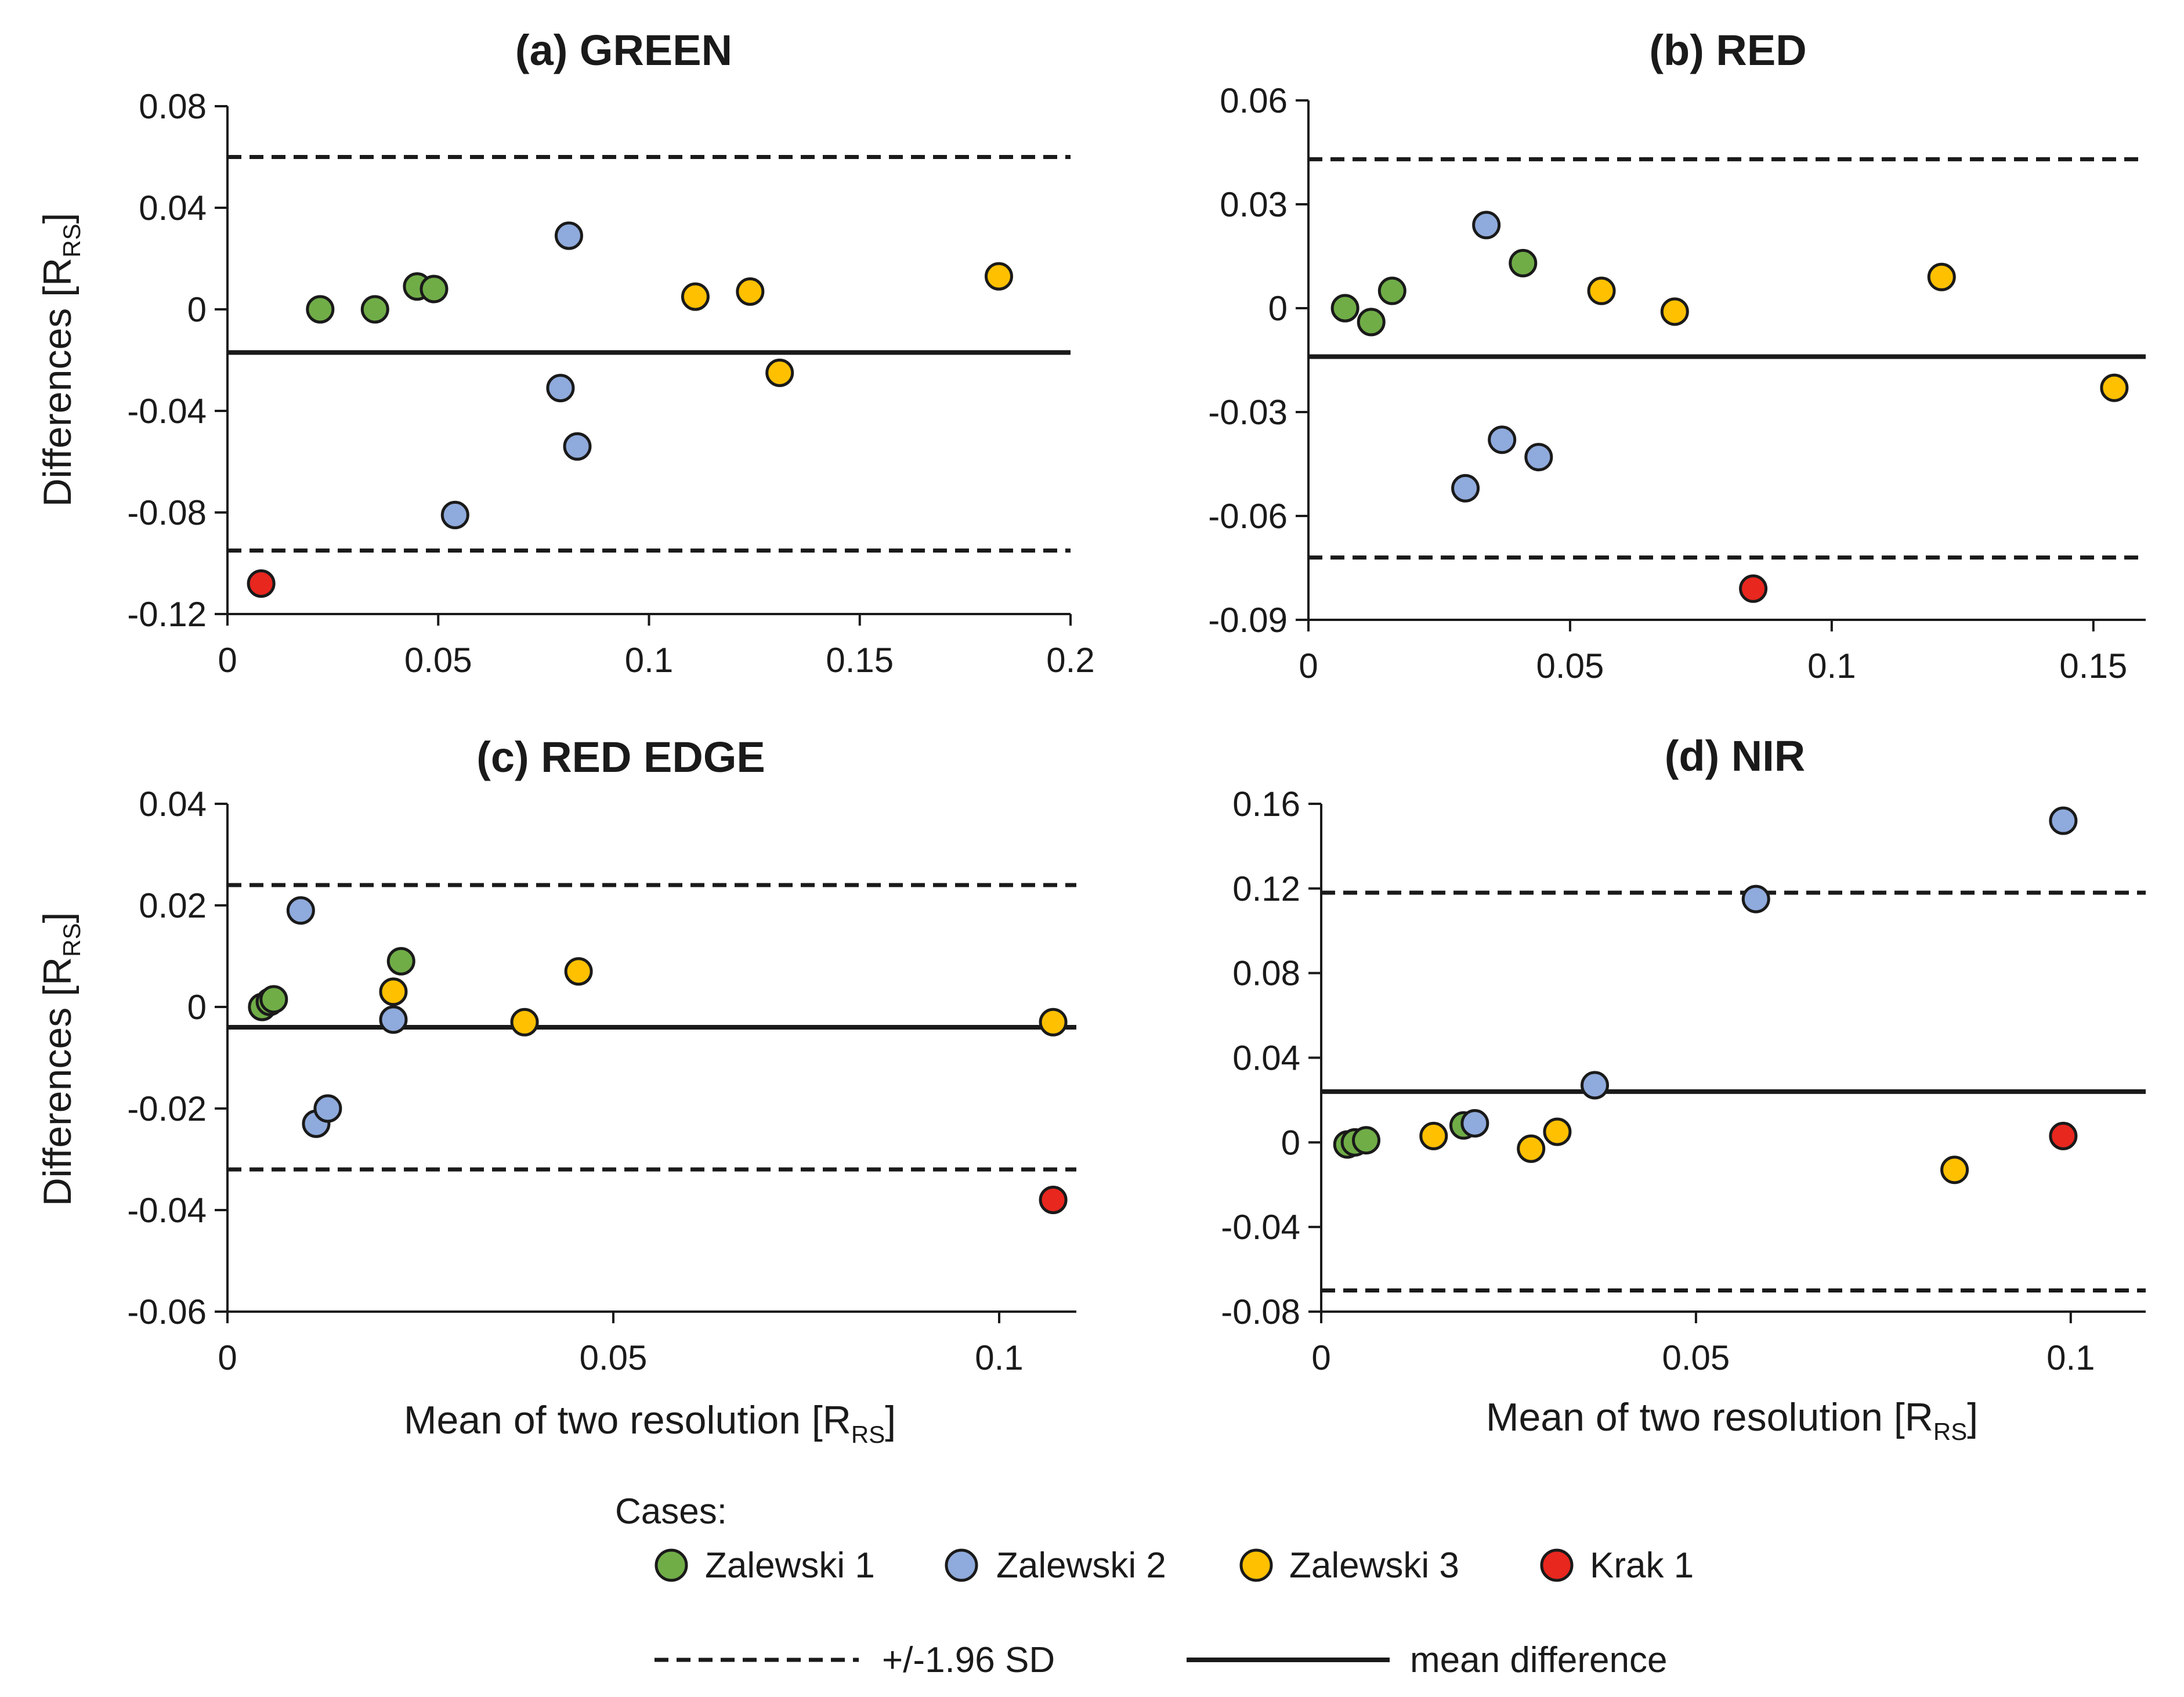  I want to click on red-x-tick-label: 0.15, so click(2093, 666).